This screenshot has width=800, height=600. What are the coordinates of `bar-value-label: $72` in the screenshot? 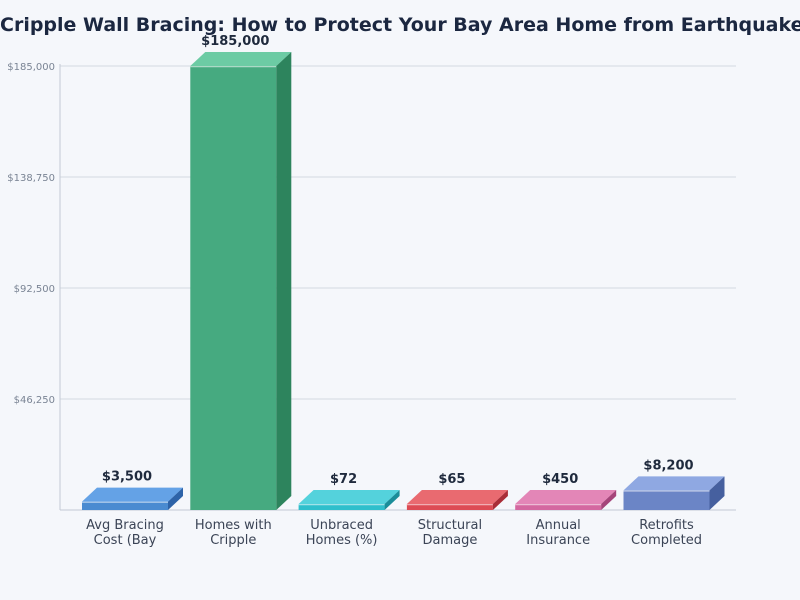 It's located at (343, 479).